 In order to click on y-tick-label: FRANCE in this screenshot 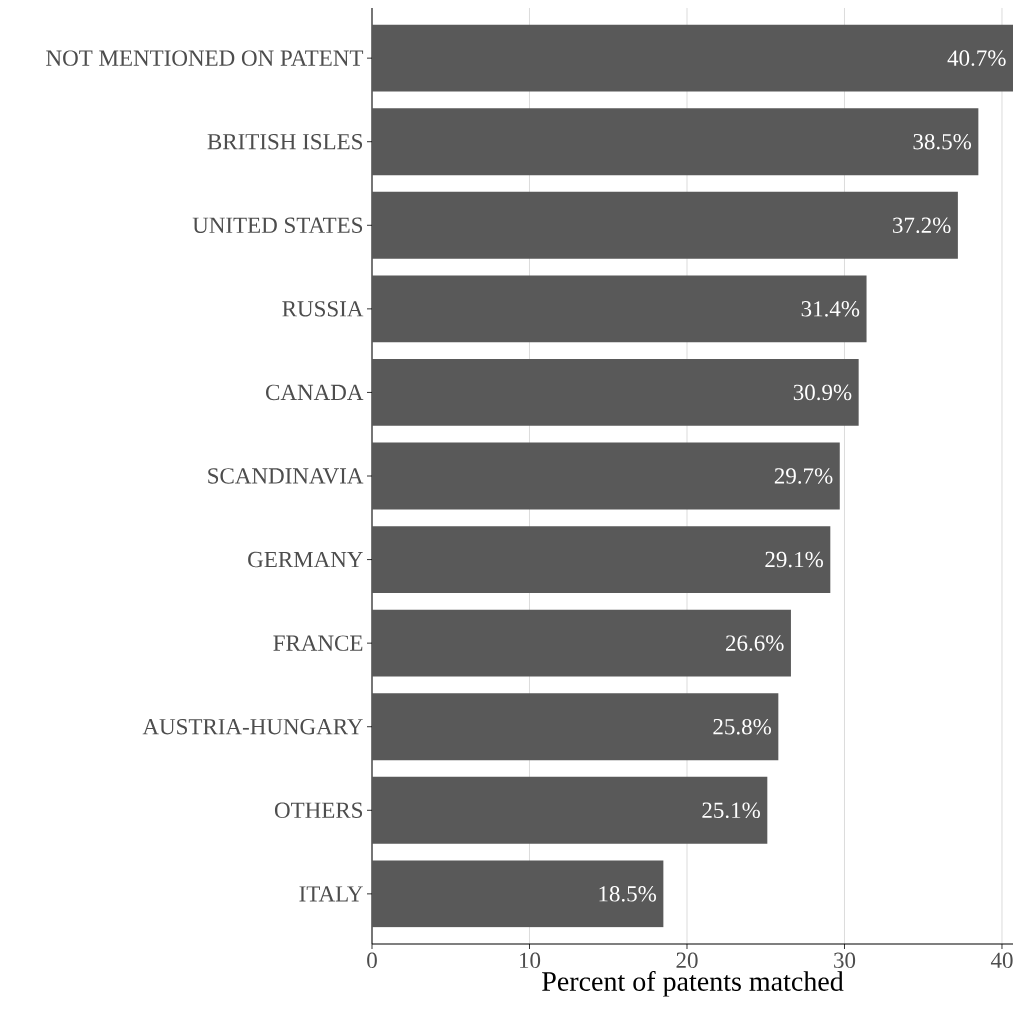, I will do `click(318, 643)`.